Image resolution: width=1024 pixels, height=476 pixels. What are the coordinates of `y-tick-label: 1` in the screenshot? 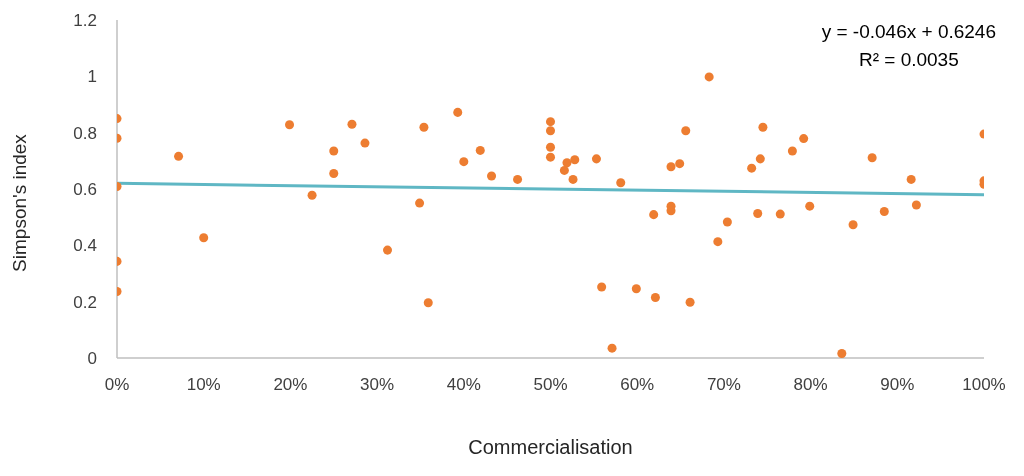 It's located at (92, 77).